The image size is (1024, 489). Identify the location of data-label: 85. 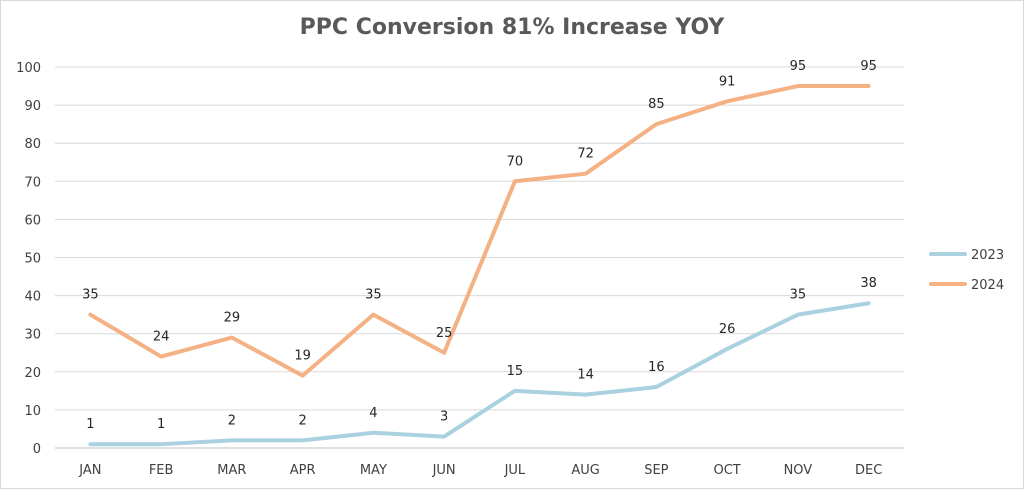
(656, 104).